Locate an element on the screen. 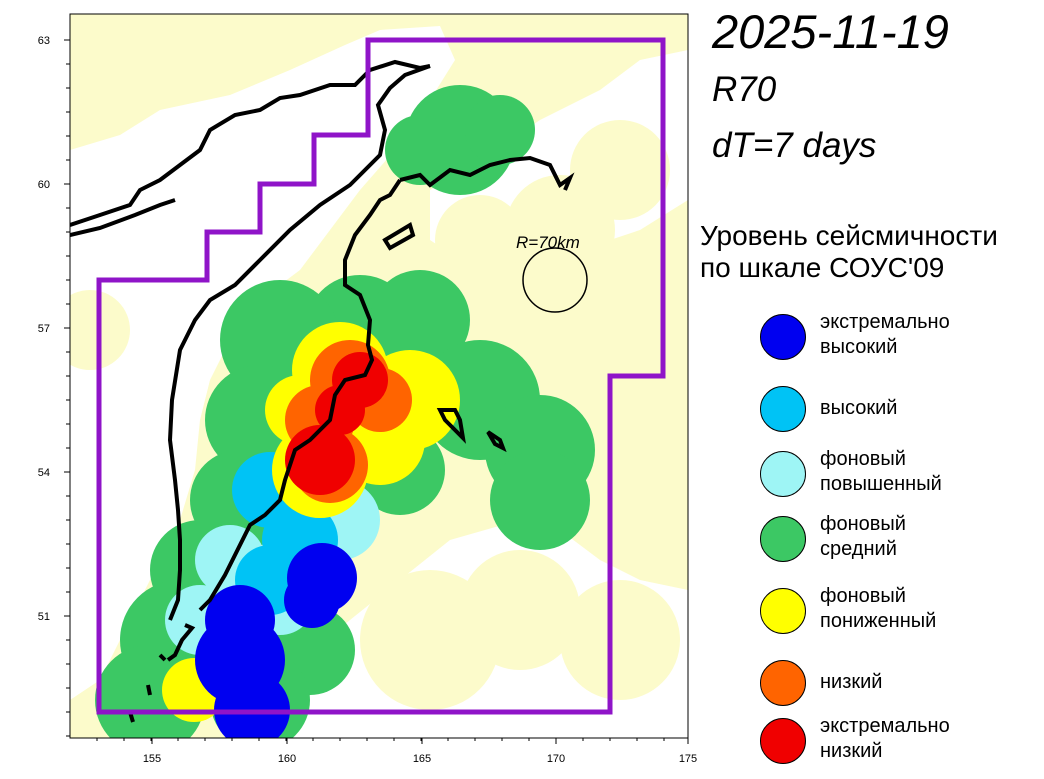  x-tick-label: 170 is located at coordinates (556, 759).